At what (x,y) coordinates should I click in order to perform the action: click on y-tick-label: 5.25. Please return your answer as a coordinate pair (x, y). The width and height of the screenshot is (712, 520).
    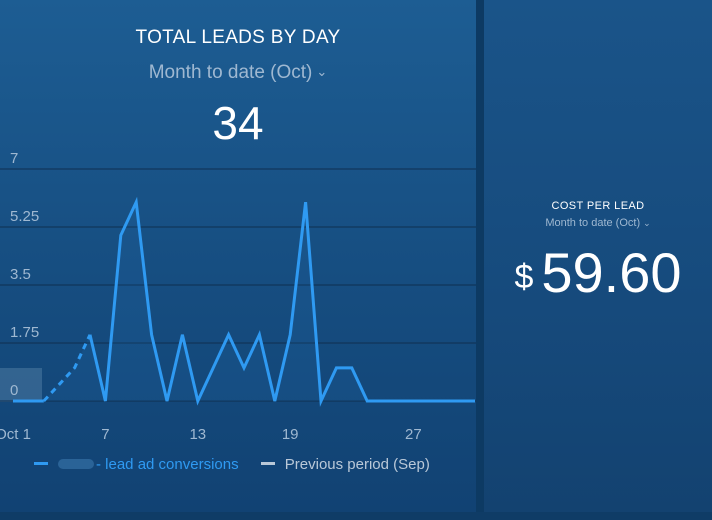
    Looking at the image, I should click on (24, 216).